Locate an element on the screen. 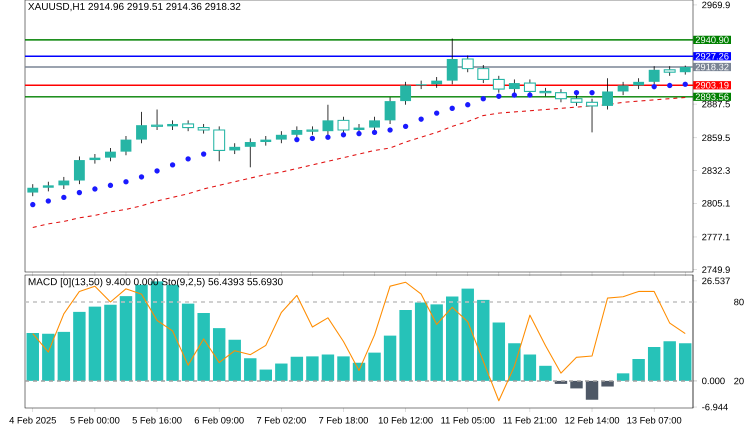 This screenshot has width=750, height=430. x-tick-label: 12 Feb 14:00 is located at coordinates (592, 420).